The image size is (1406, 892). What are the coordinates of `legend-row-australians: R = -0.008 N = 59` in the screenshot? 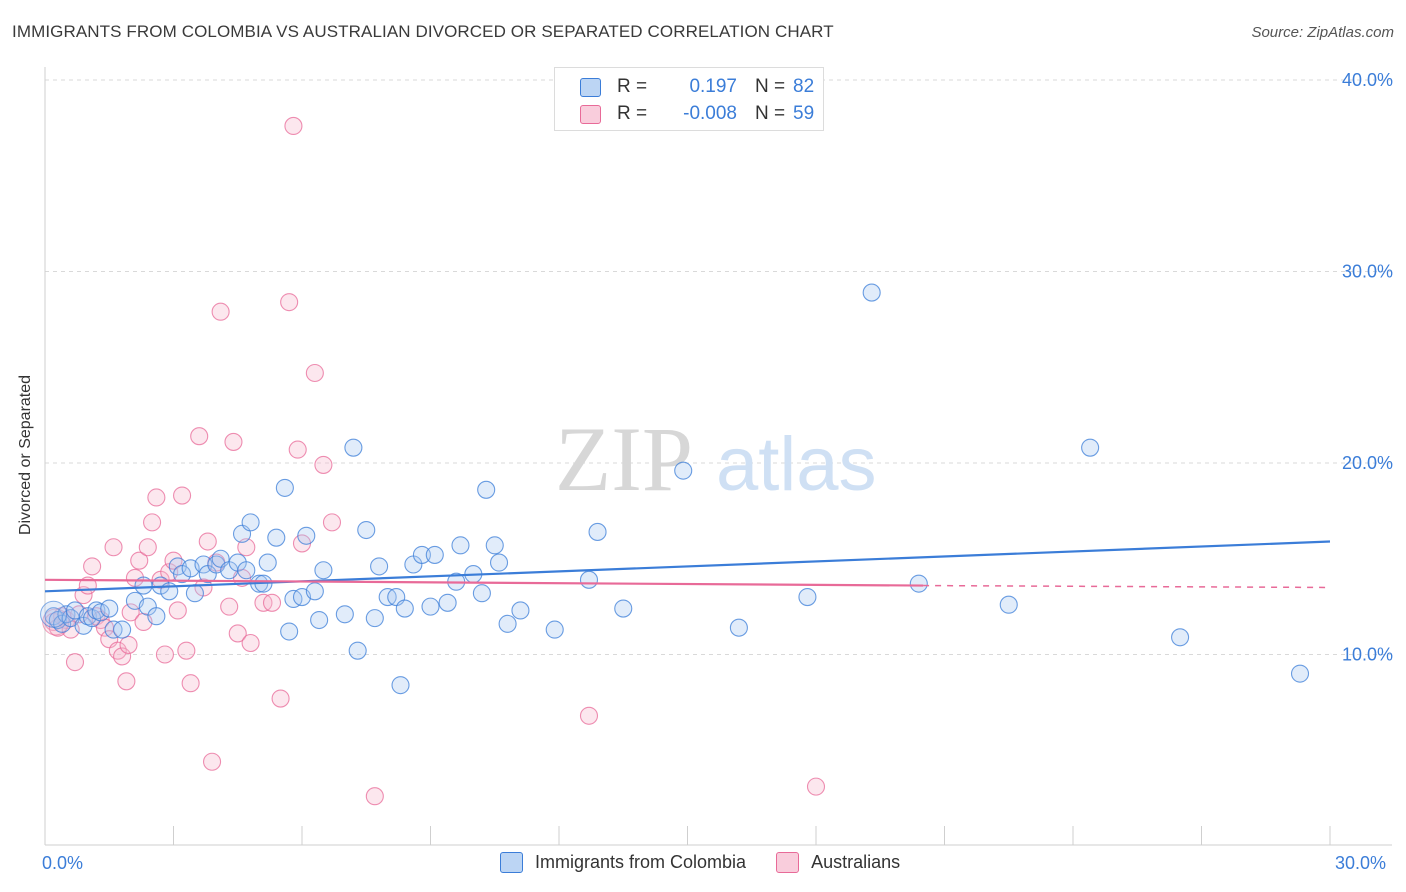 It's located at (684, 114).